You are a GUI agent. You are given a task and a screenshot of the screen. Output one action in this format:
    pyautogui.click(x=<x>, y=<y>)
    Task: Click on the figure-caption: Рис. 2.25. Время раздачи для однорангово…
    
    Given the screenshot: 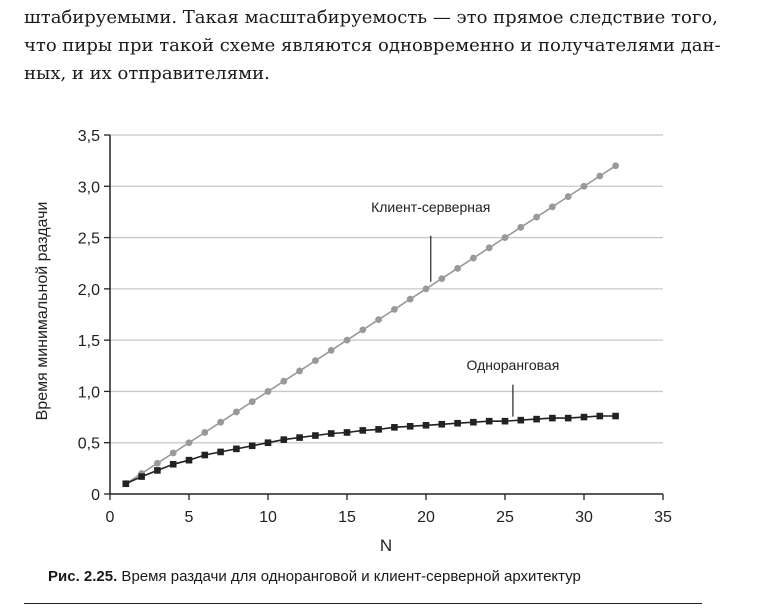 What is the action you would take?
    pyautogui.click(x=314, y=576)
    